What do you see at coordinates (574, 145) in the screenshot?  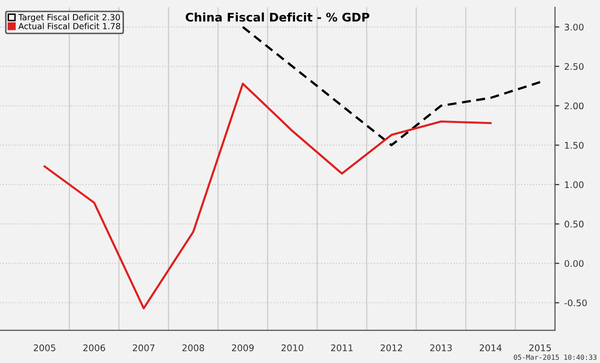 I see `y-tick-label: 1.50` at bounding box center [574, 145].